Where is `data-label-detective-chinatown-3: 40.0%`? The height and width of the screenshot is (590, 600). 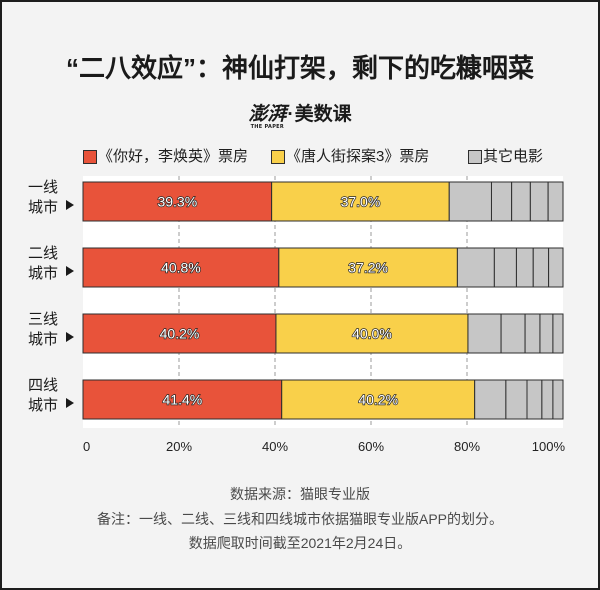 data-label-detective-chinatown-3: 40.0% is located at coordinates (372, 334).